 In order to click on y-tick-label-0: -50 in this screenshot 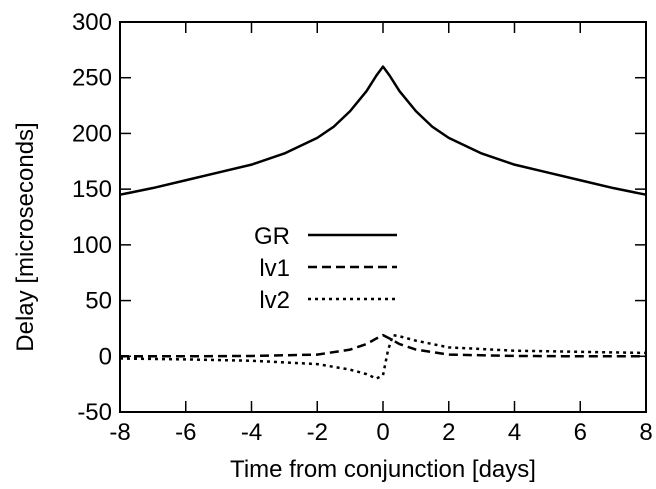, I will do `click(94, 412)`.